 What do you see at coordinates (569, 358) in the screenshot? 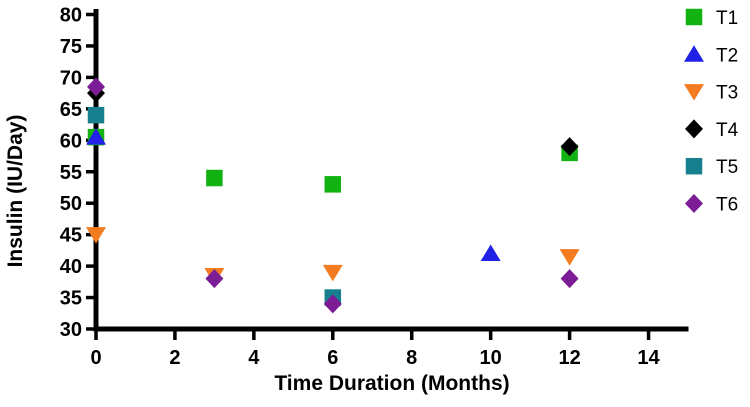
I see `x-tick-label: 12` at bounding box center [569, 358].